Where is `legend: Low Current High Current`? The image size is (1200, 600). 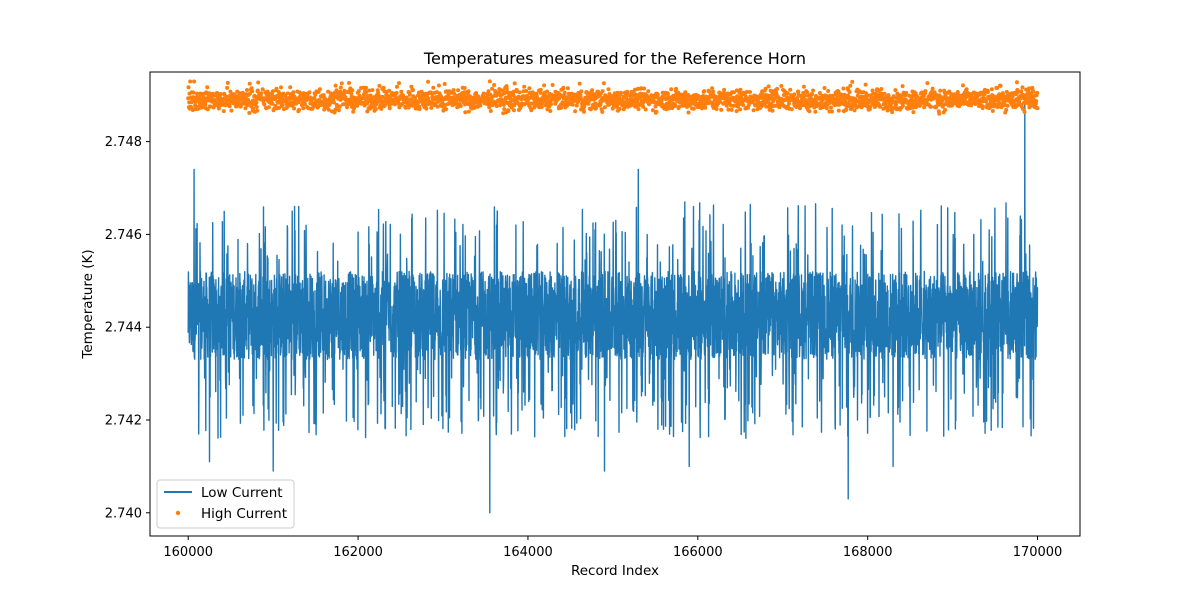
legend: Low Current High Current is located at coordinates (225, 504).